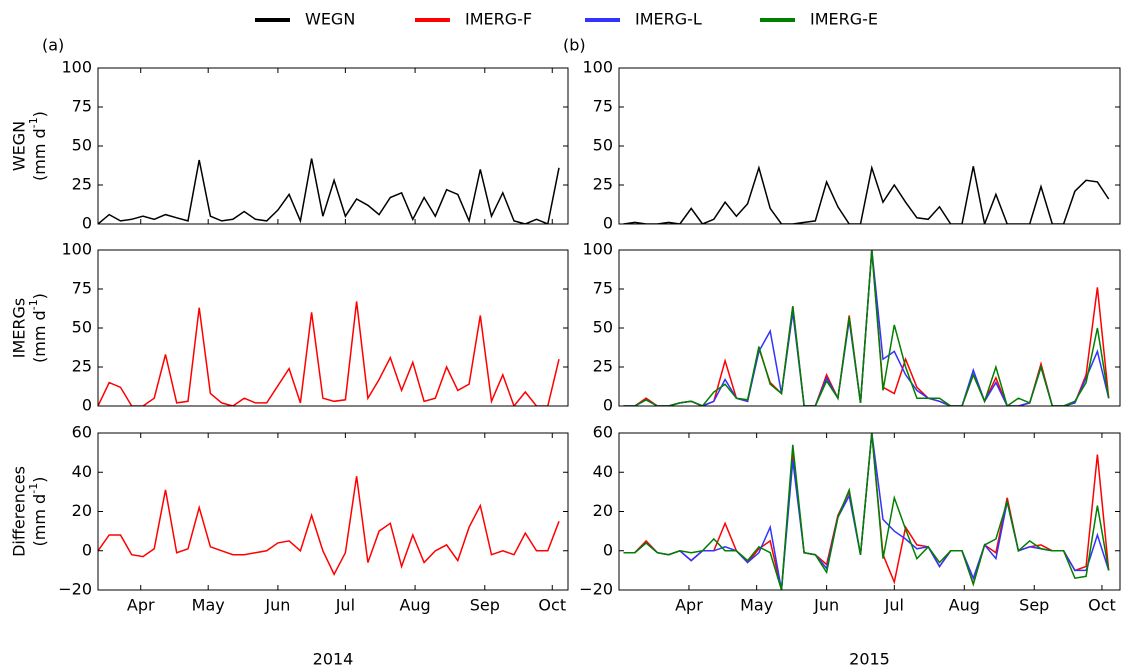  What do you see at coordinates (668, 19) in the screenshot?
I see `legend-label: IMERG-L` at bounding box center [668, 19].